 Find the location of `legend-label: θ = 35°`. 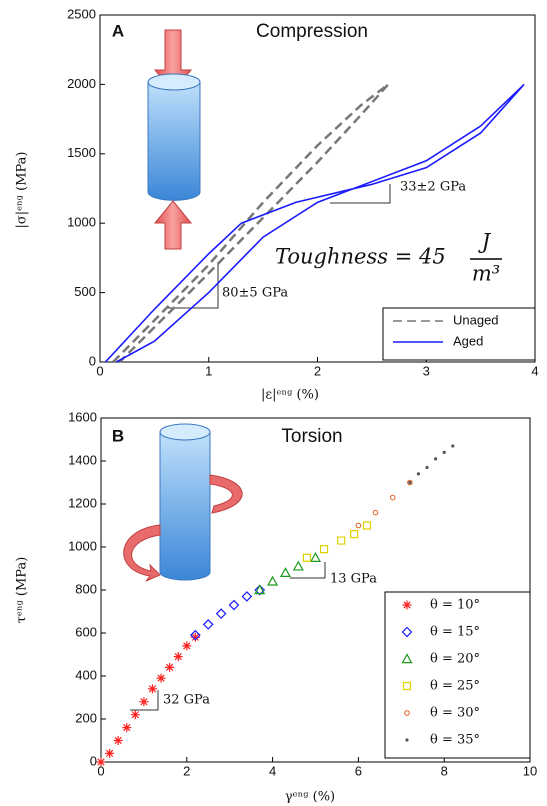

legend-label: θ = 35° is located at coordinates (455, 740).